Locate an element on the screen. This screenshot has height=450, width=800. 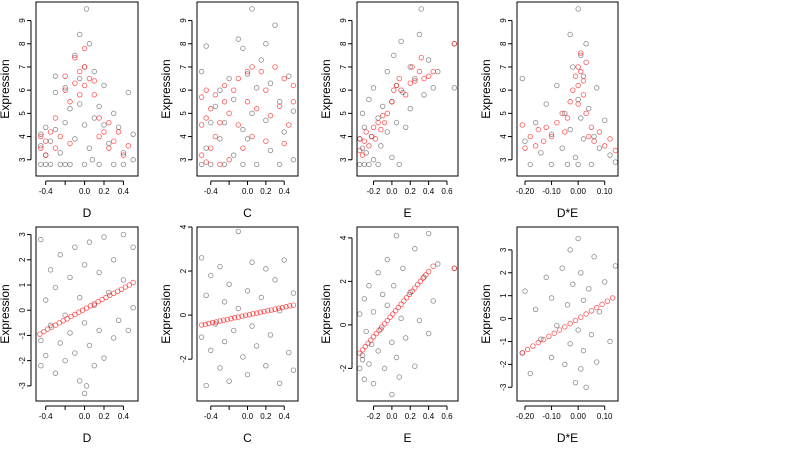
y-tick-label: 6 is located at coordinates (503, 89).